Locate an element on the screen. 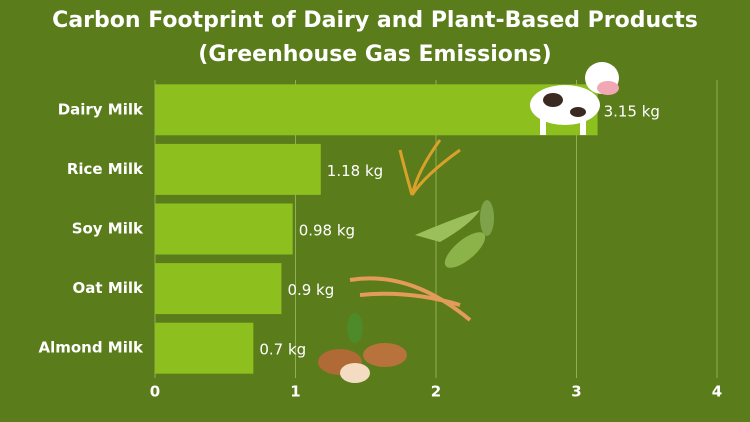 This screenshot has height=422, width=750. y-tick-label: Rice Milk is located at coordinates (105, 169).